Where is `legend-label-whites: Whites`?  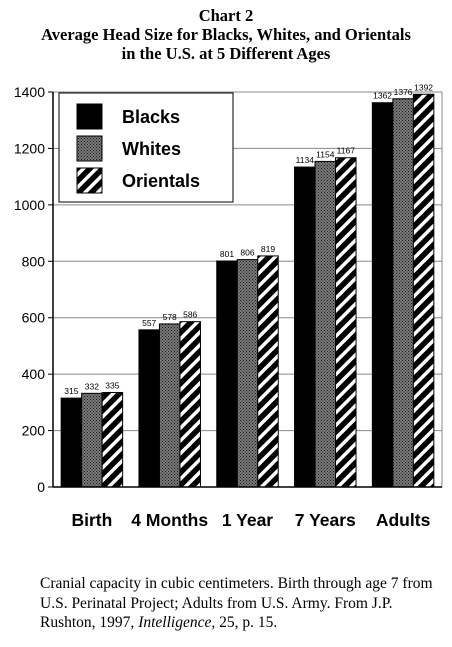 legend-label-whites: Whites is located at coordinates (151, 149).